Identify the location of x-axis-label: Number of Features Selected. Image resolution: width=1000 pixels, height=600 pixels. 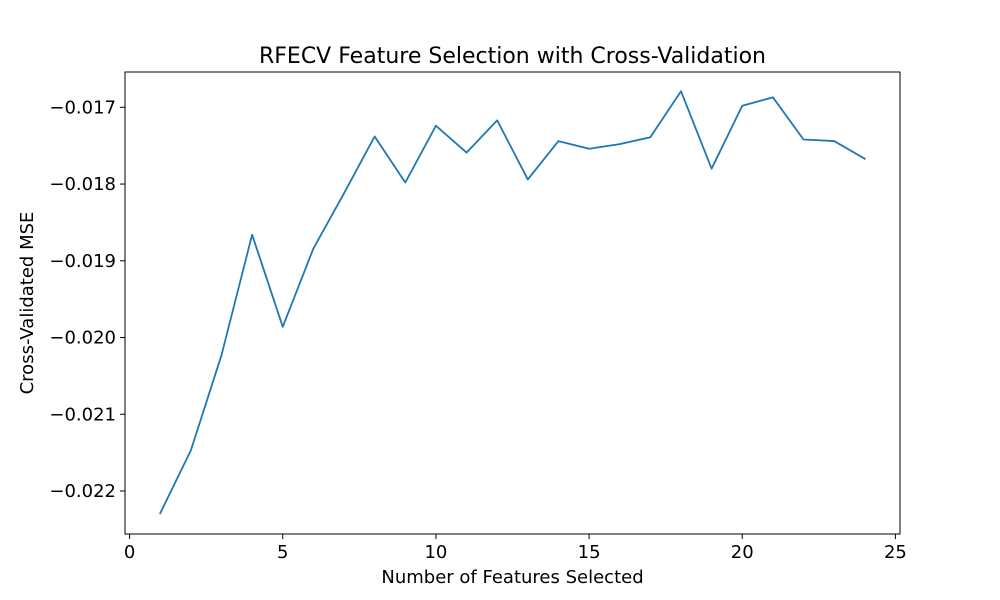
(512, 577).